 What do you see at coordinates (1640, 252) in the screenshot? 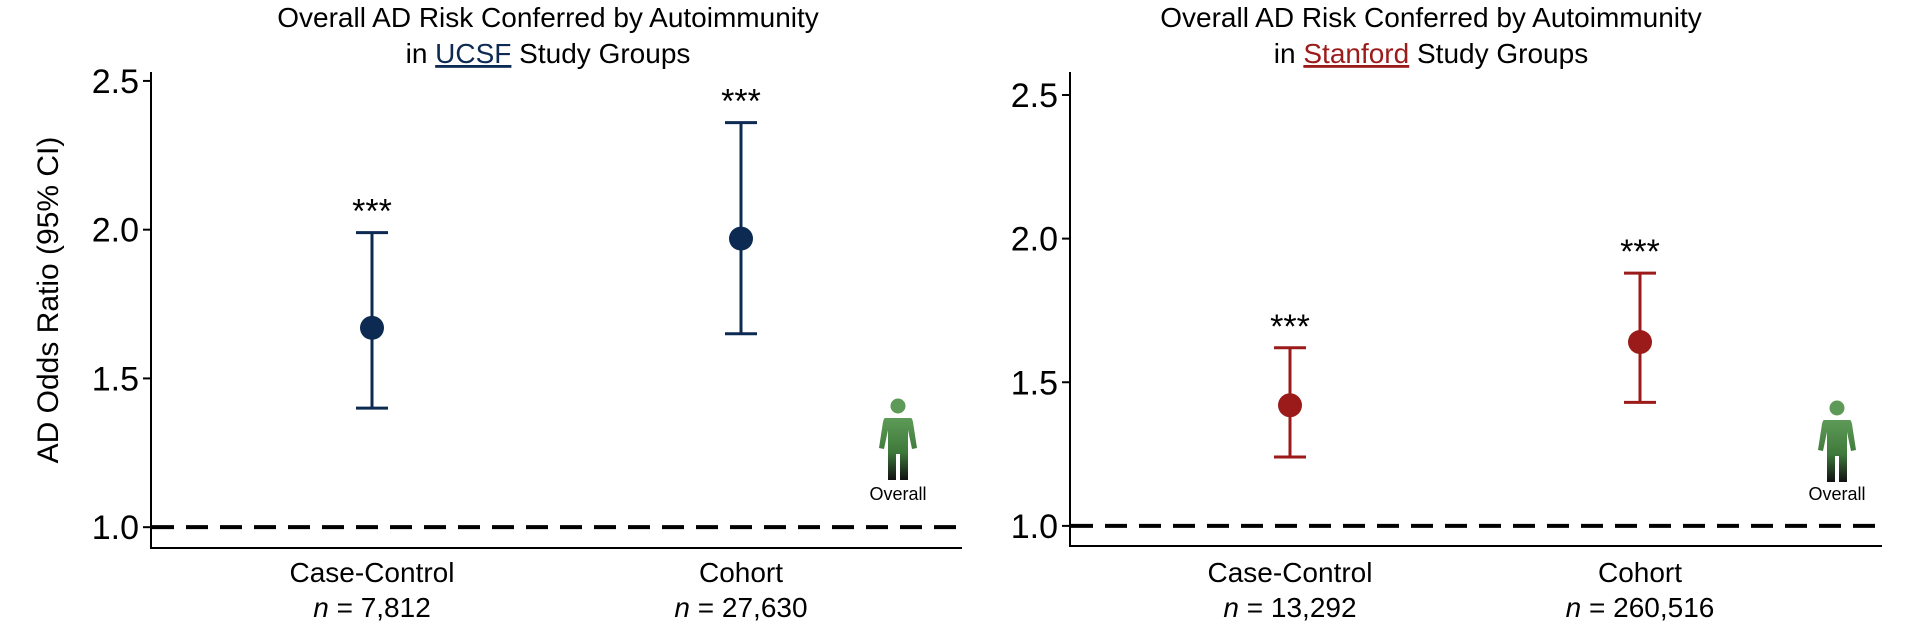
I see `stanford-significance-cohort: ***` at bounding box center [1640, 252].